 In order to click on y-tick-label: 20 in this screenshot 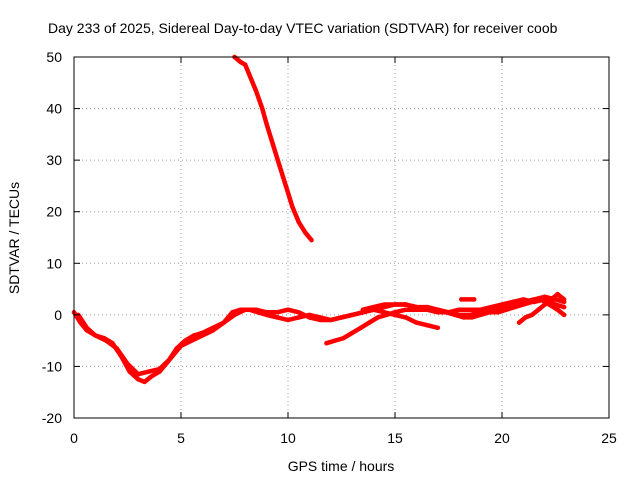, I will do `click(54, 212)`.